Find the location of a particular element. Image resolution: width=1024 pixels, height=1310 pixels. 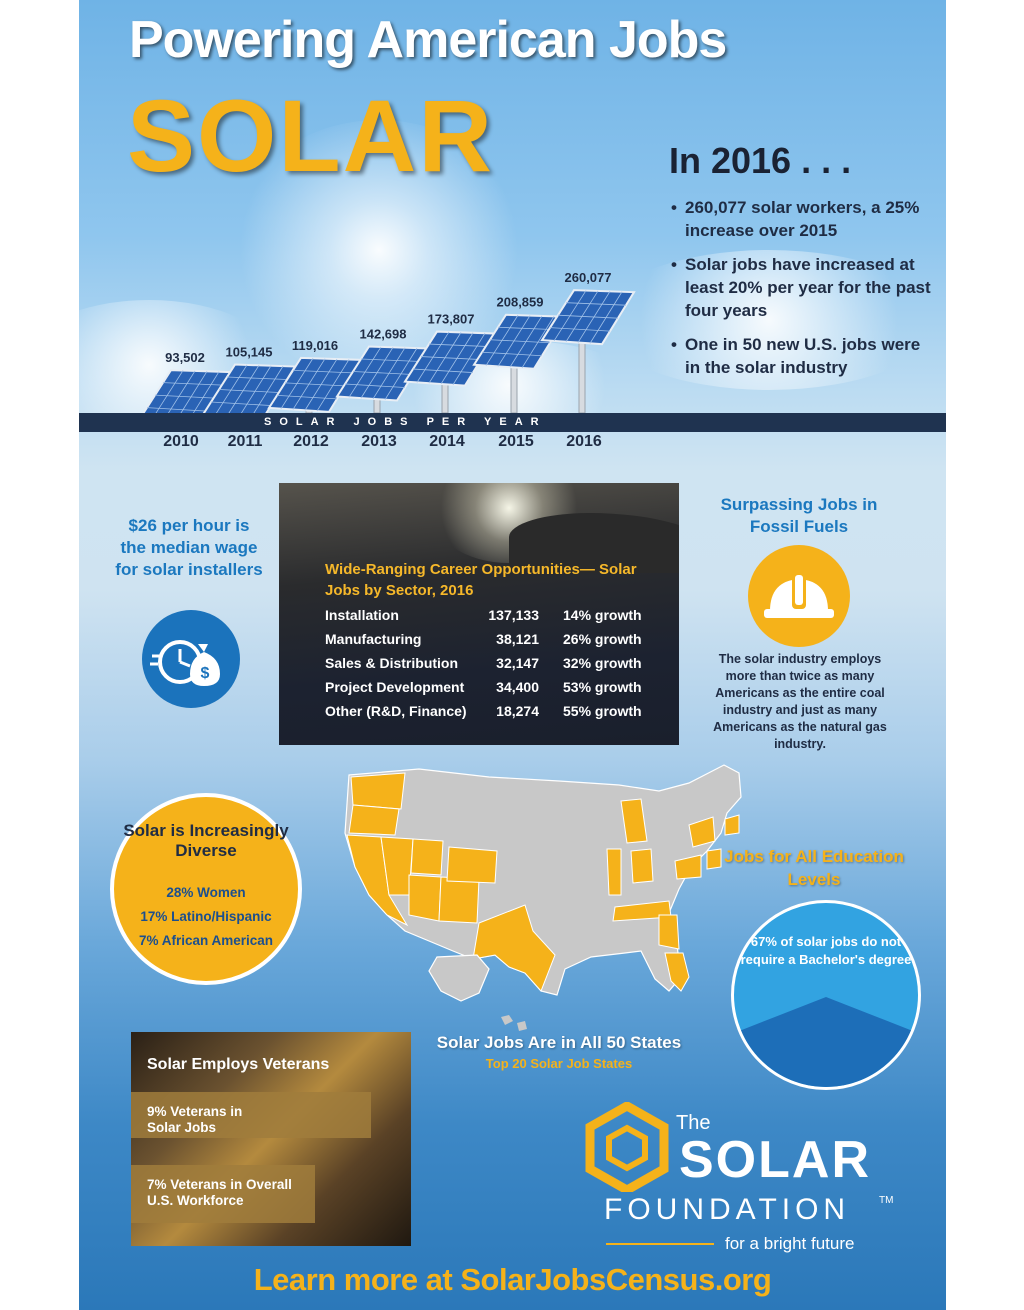

foundation-name: SOLAR is located at coordinates (775, 1160).